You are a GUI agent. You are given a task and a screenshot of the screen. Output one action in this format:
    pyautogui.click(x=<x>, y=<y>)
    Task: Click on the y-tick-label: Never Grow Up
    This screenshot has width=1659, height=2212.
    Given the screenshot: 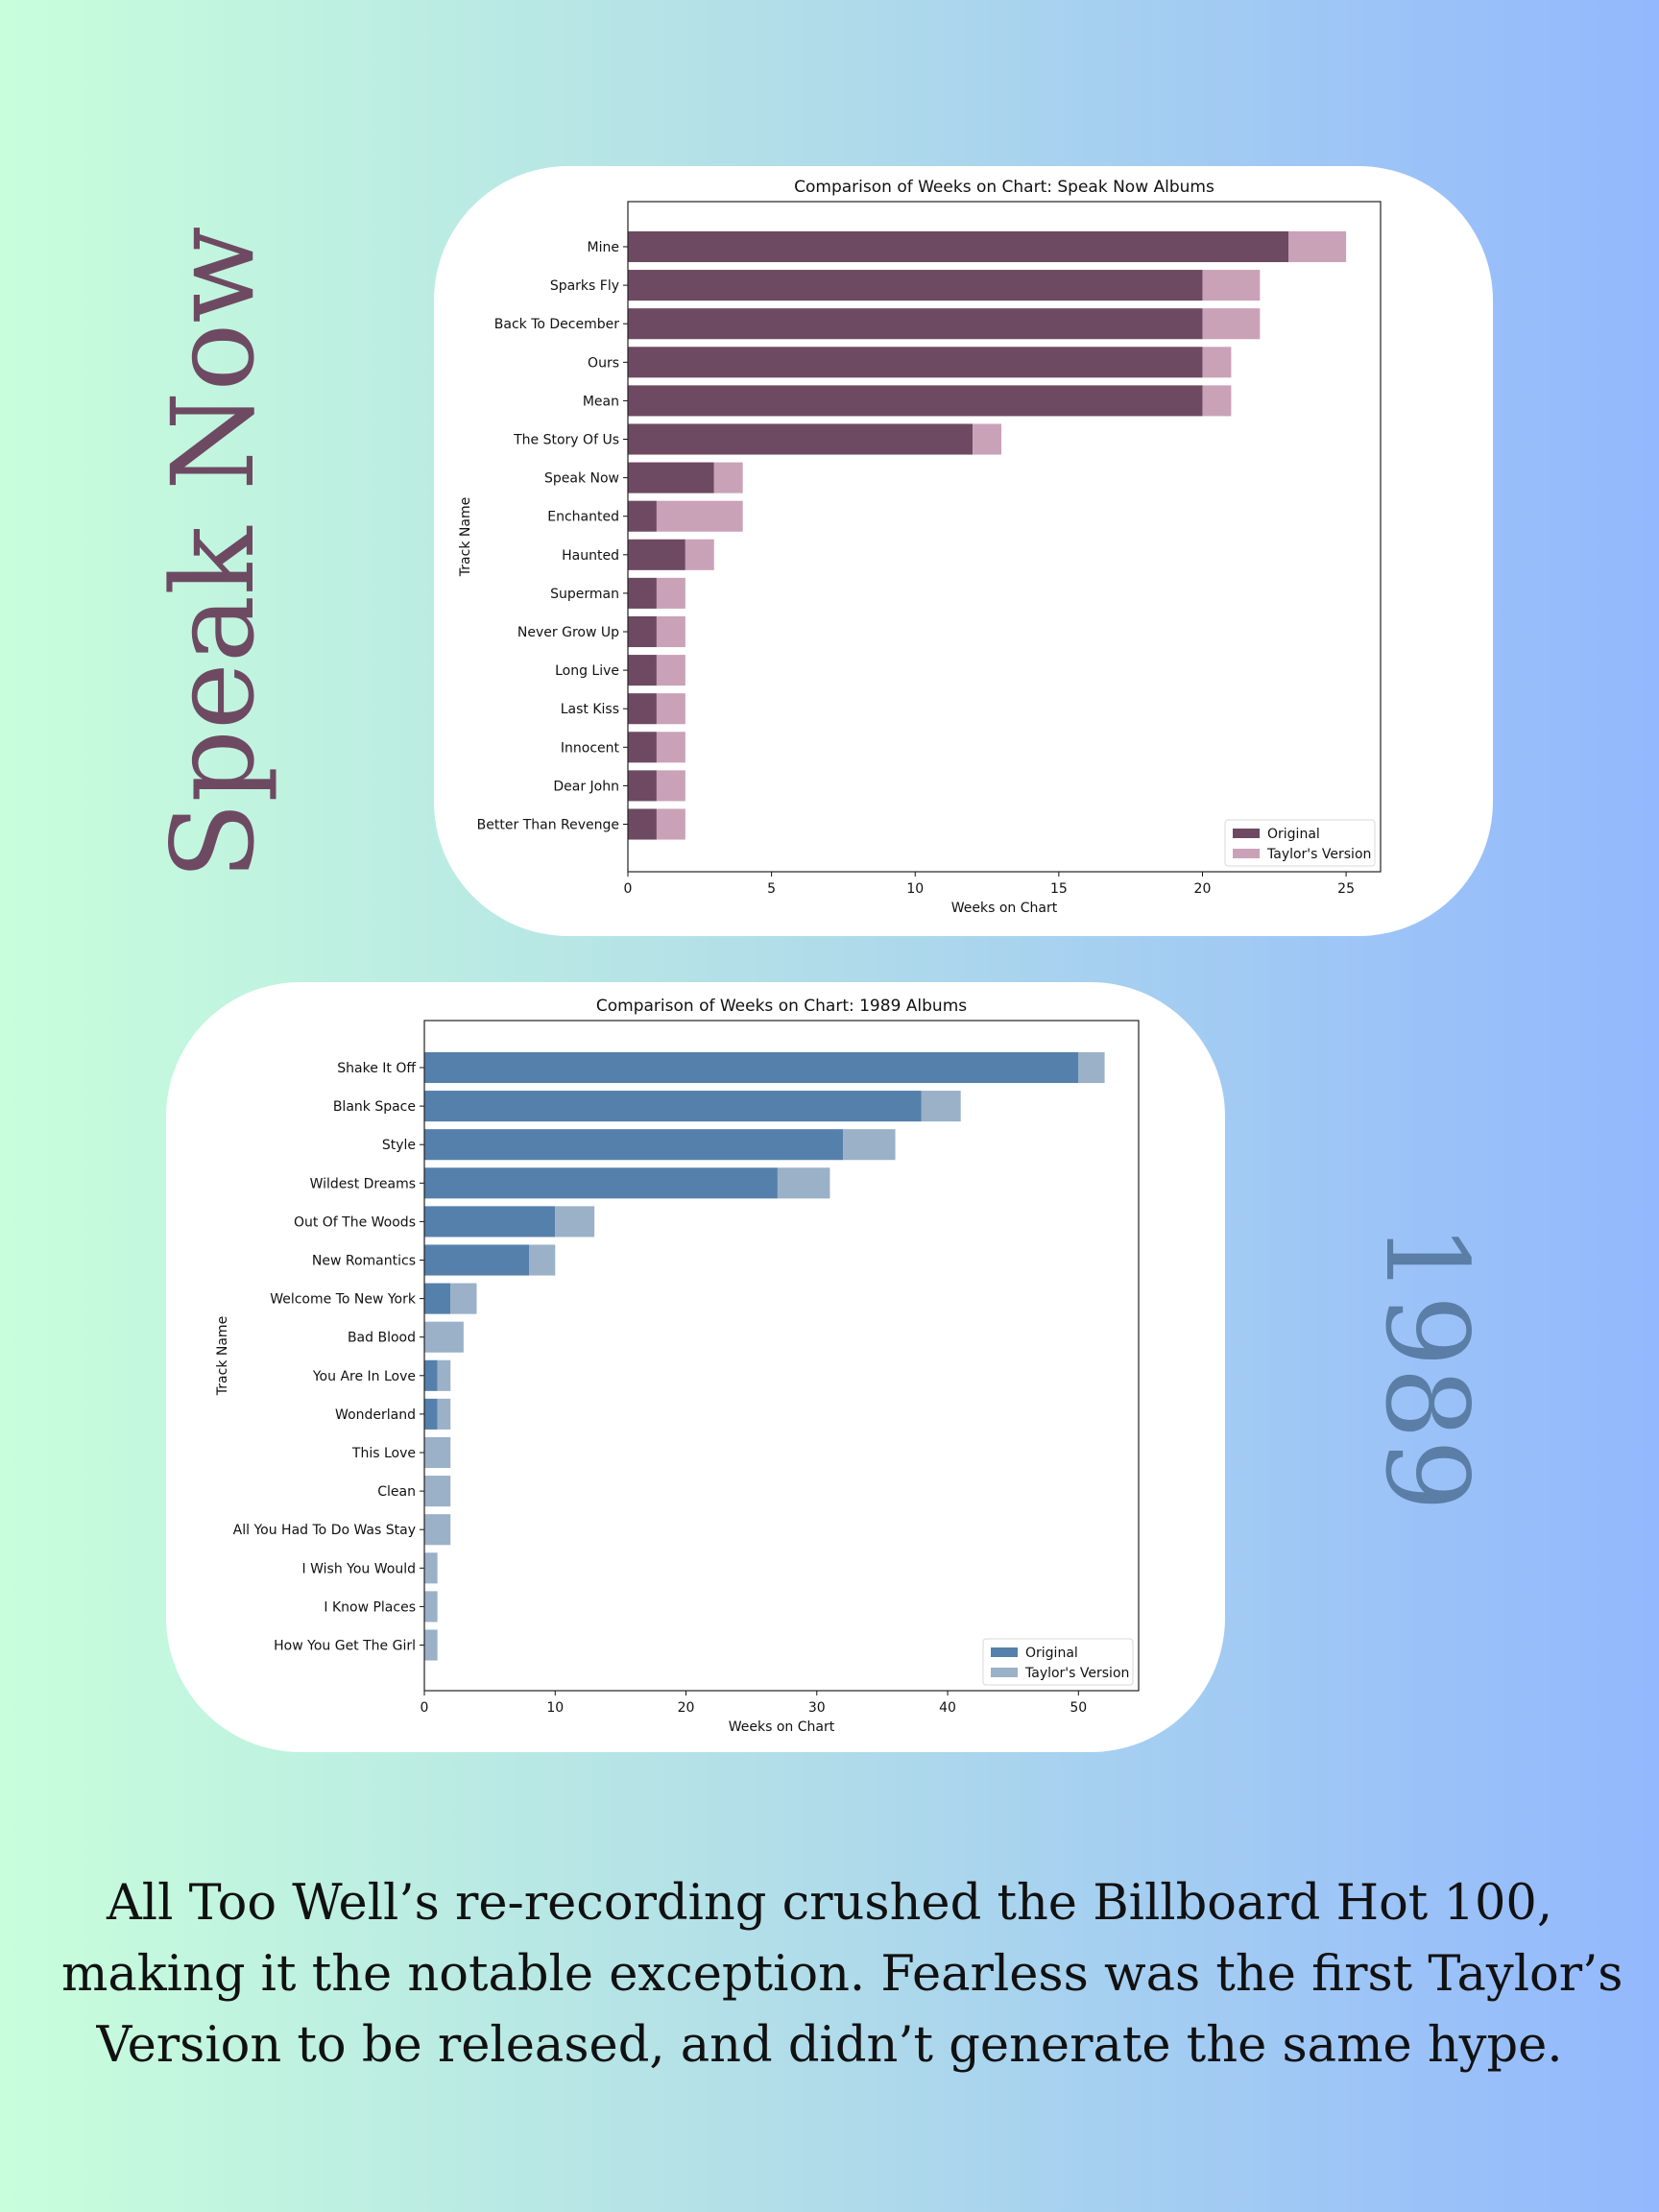 What is the action you would take?
    pyautogui.click(x=568, y=632)
    